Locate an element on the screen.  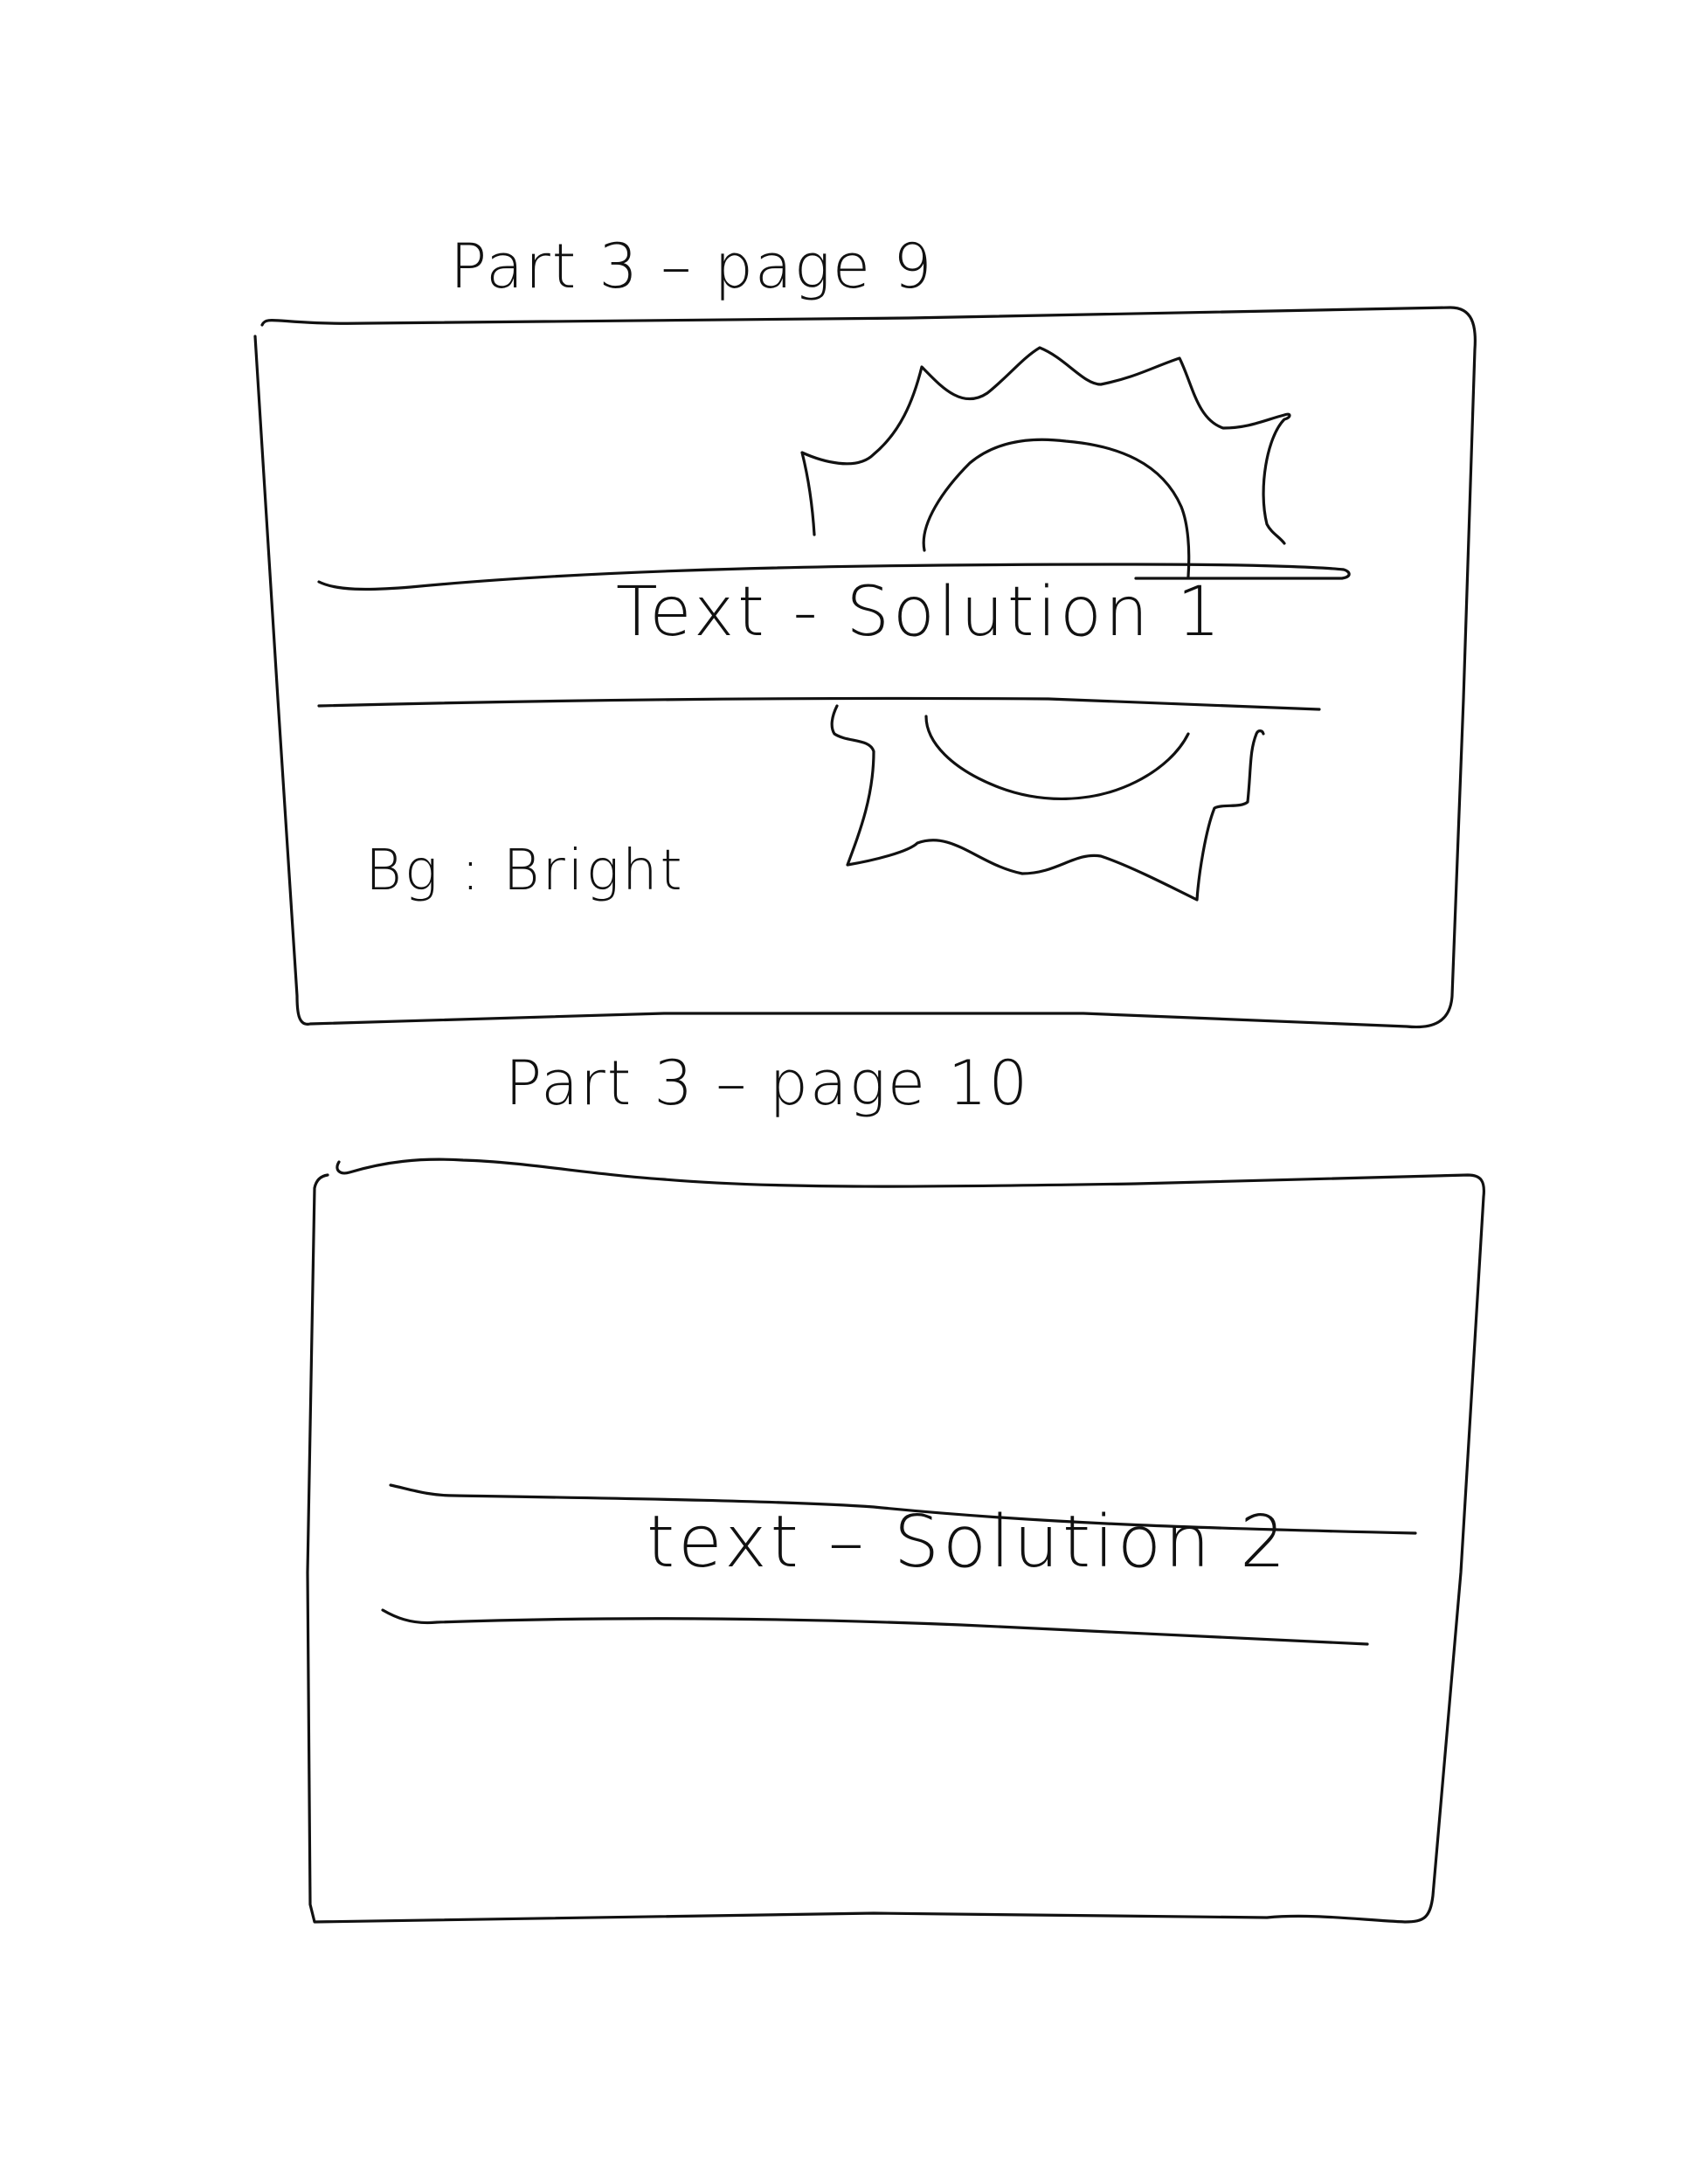
sun-icon is located at coordinates (1045, 624).